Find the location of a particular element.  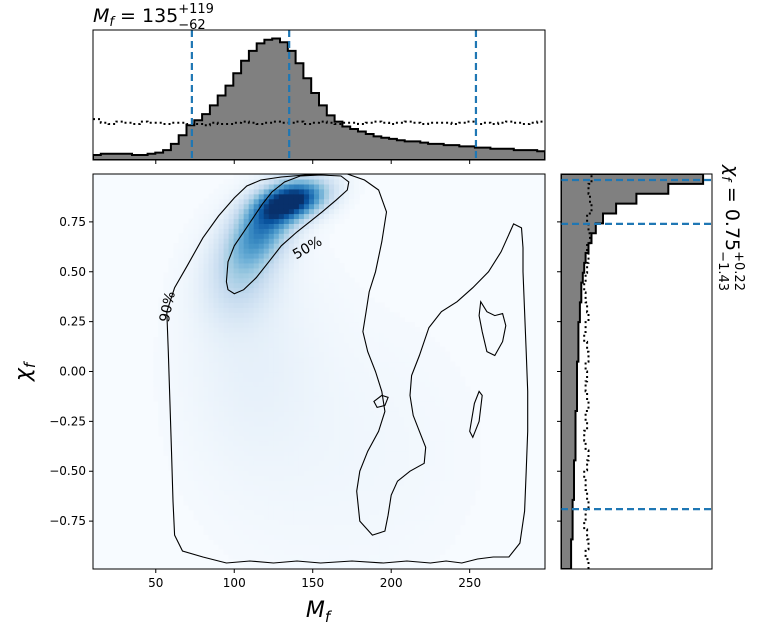

y-axis-title: χf is located at coordinates (25, 371).